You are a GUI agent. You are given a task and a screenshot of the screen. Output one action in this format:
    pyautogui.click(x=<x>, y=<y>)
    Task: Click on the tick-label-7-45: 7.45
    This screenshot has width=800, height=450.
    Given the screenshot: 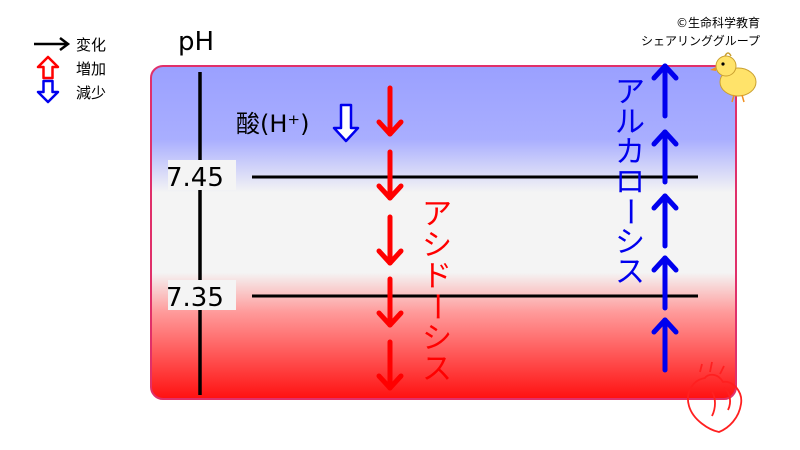 What is the action you would take?
    pyautogui.click(x=195, y=178)
    